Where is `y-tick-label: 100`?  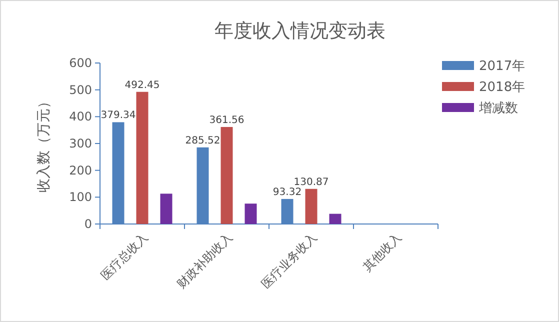 y-tick-label: 100 is located at coordinates (80, 197).